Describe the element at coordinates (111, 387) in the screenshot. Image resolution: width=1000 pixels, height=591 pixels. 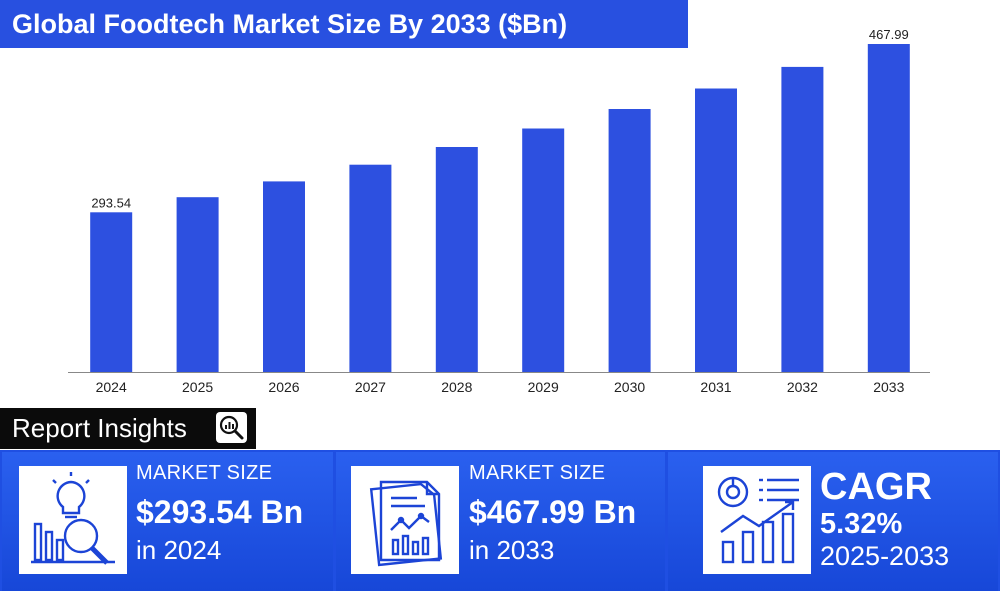
I see `x-tick-label: 2024` at that location.